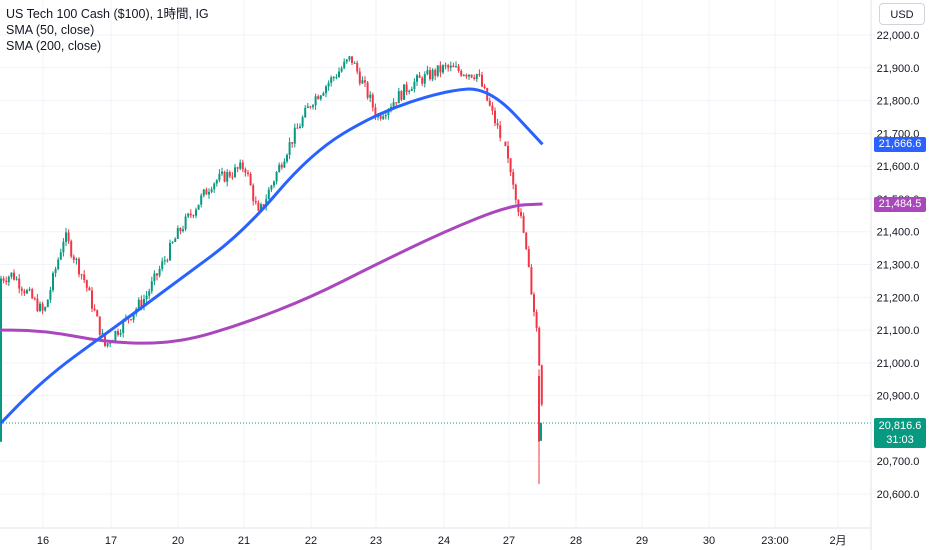 This screenshot has height=550, width=932. Describe the element at coordinates (50, 30) in the screenshot. I see `legend-sma50: SMA (50, close)` at that location.